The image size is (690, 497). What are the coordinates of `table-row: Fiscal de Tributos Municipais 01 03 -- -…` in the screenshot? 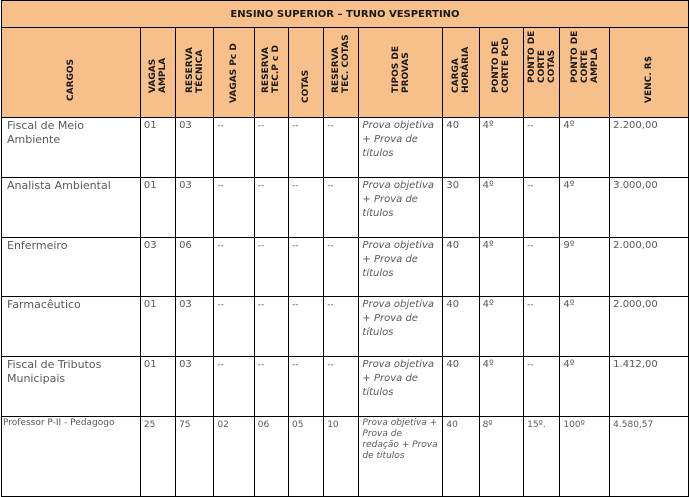 It's located at (345, 386).